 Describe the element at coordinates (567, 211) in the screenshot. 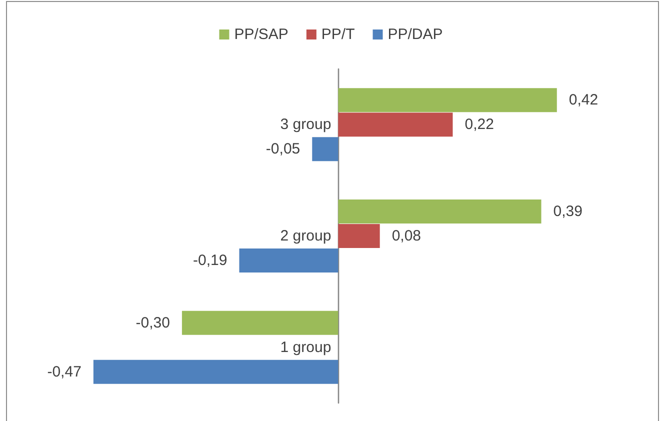

I see `data-label: 0,39` at that location.